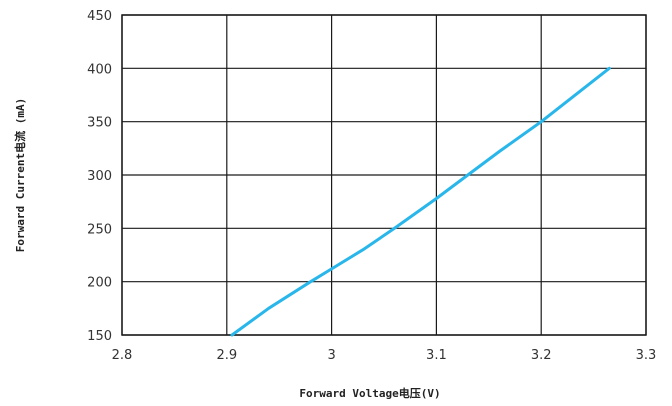  I want to click on x-tick-label: 2.8, so click(122, 355).